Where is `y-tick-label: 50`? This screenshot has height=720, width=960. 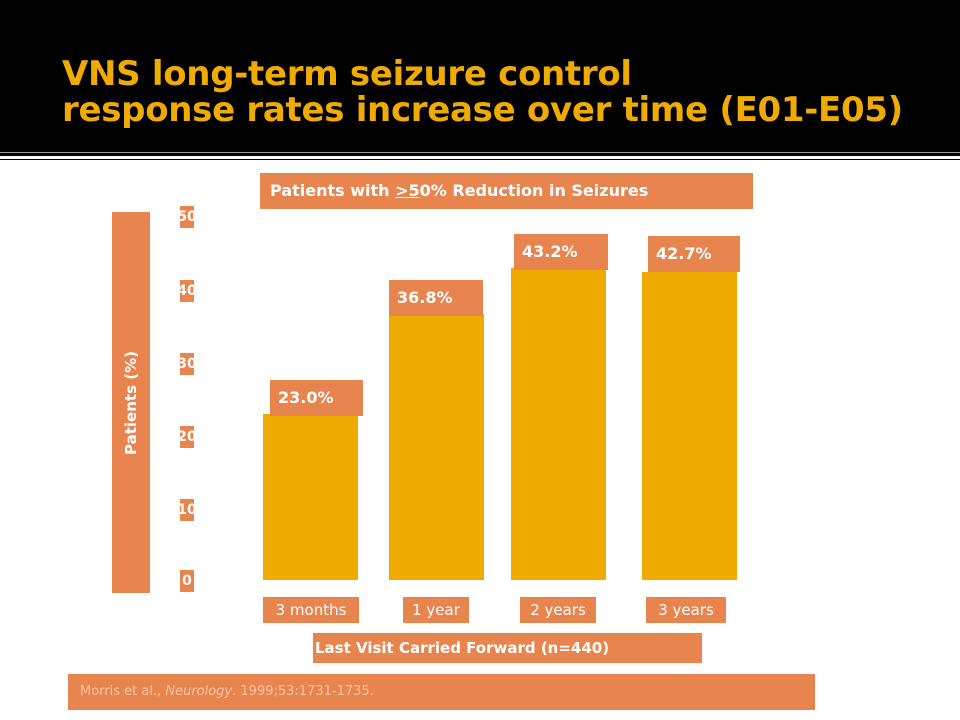
y-tick-label: 50 is located at coordinates (187, 217).